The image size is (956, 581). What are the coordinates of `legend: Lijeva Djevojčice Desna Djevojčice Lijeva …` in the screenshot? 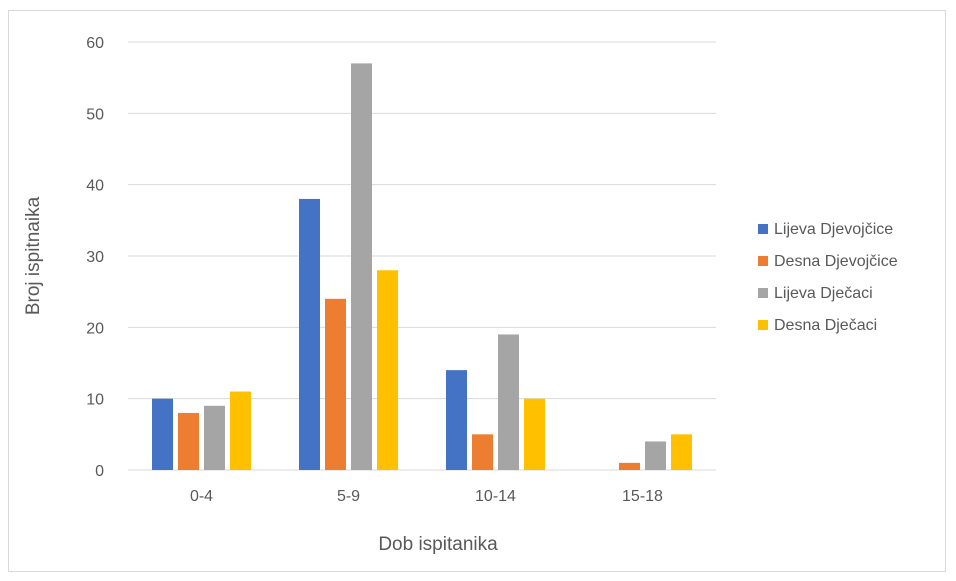 It's located at (828, 277).